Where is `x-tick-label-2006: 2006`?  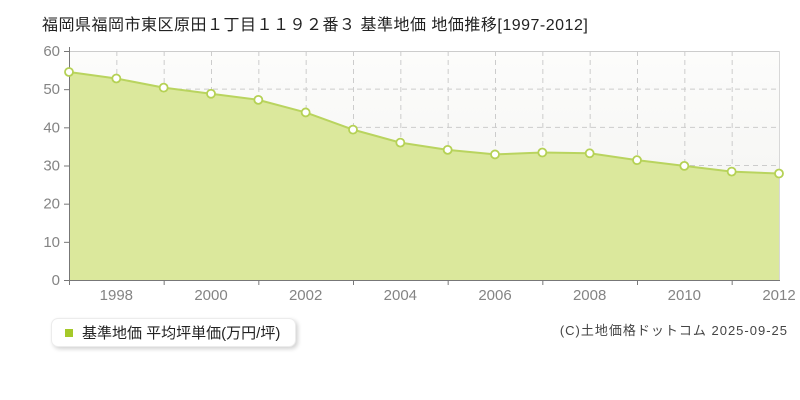
x-tick-label-2006: 2006 is located at coordinates (494, 295).